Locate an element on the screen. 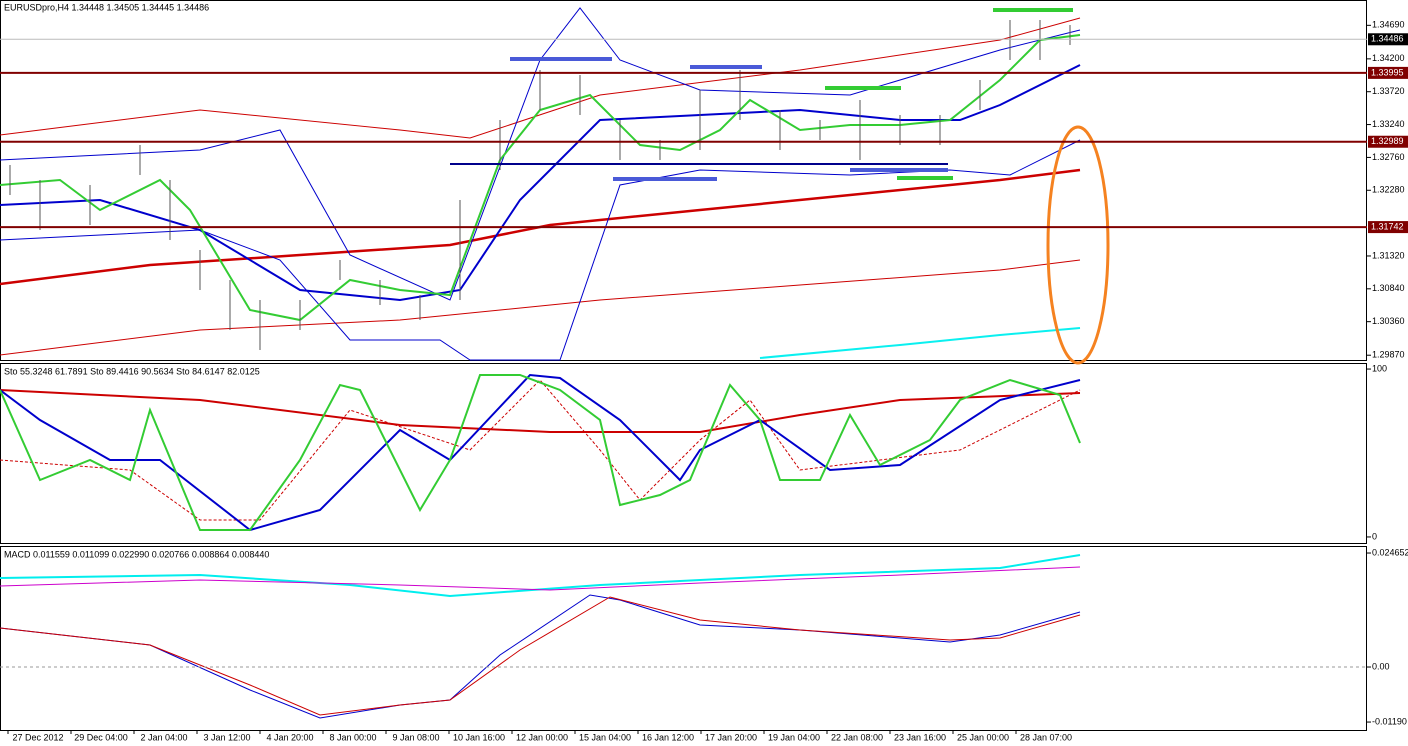  ma-line is located at coordinates (920, 343).